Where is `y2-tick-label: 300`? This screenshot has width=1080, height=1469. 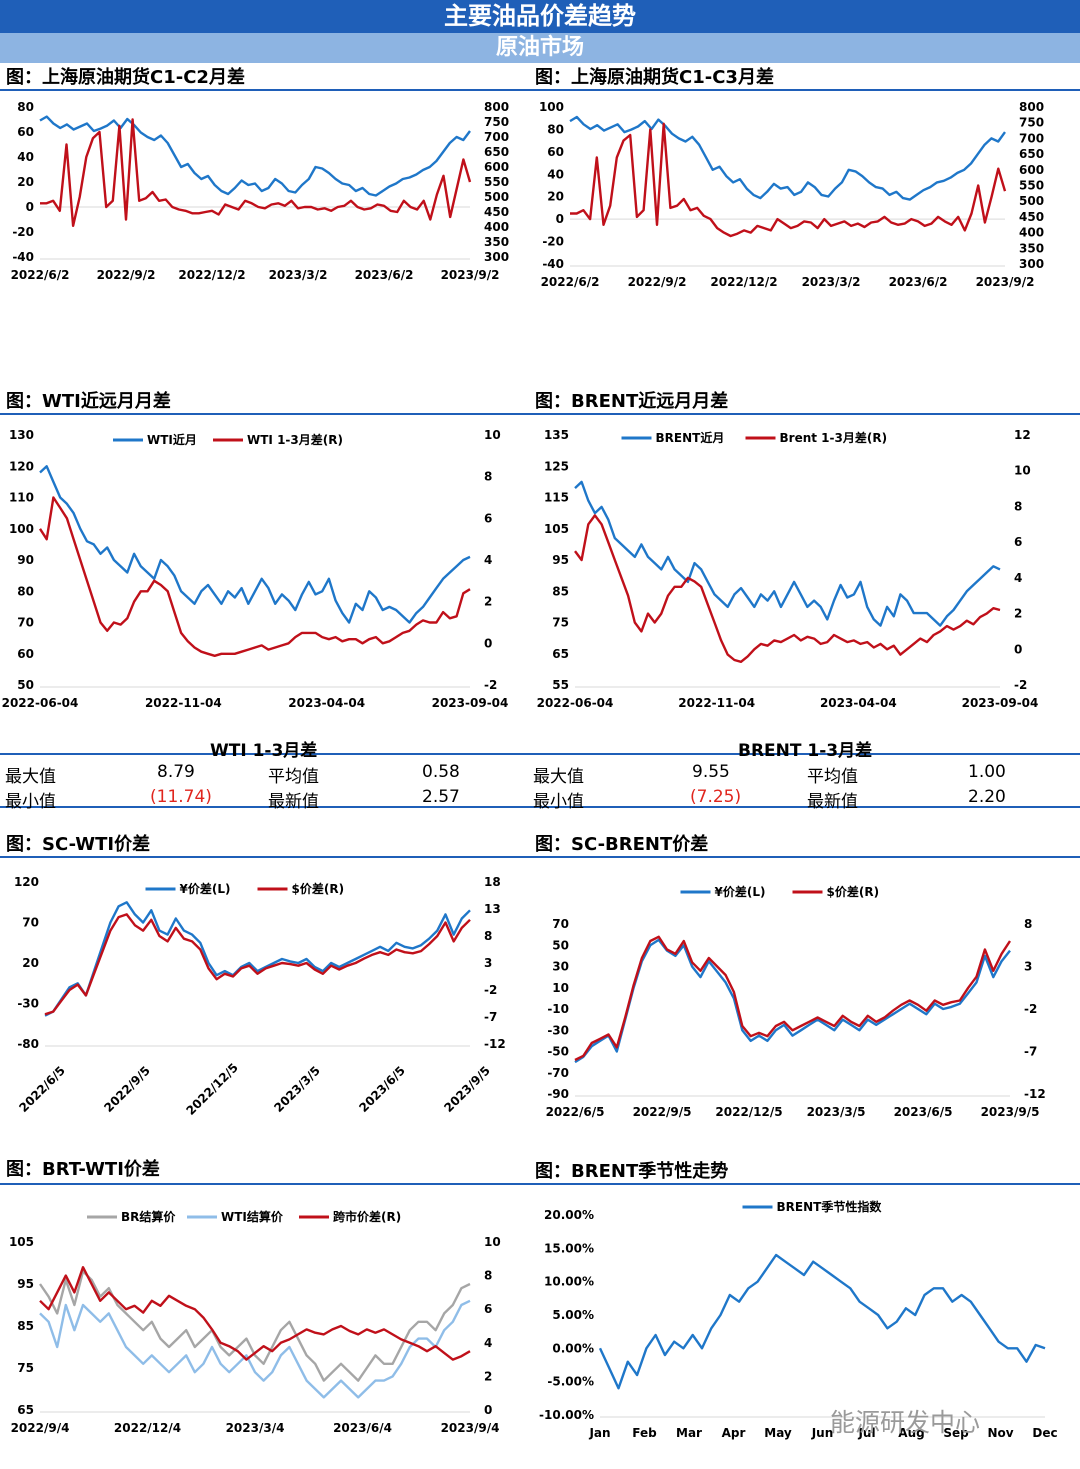 y2-tick-label: 300 is located at coordinates (496, 257).